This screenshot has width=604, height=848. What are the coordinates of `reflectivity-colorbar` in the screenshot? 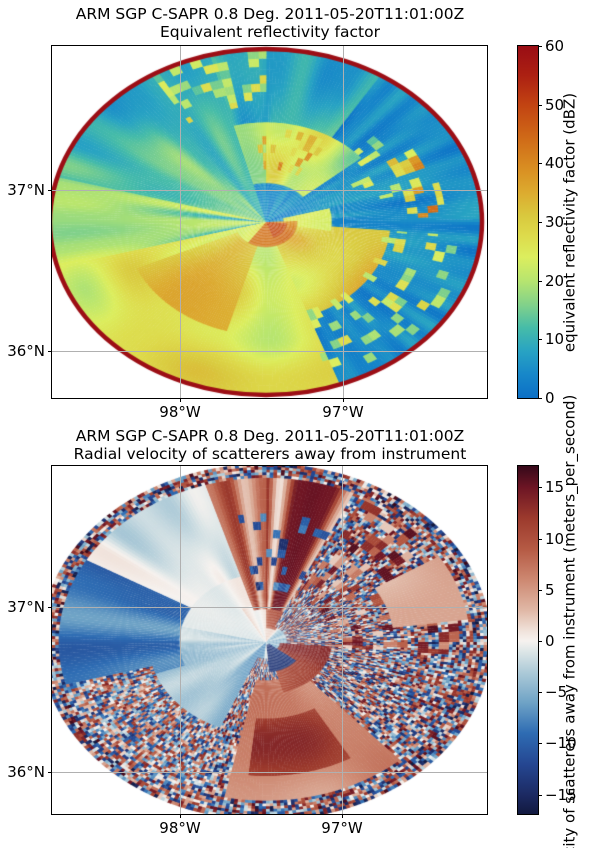 It's located at (528, 222).